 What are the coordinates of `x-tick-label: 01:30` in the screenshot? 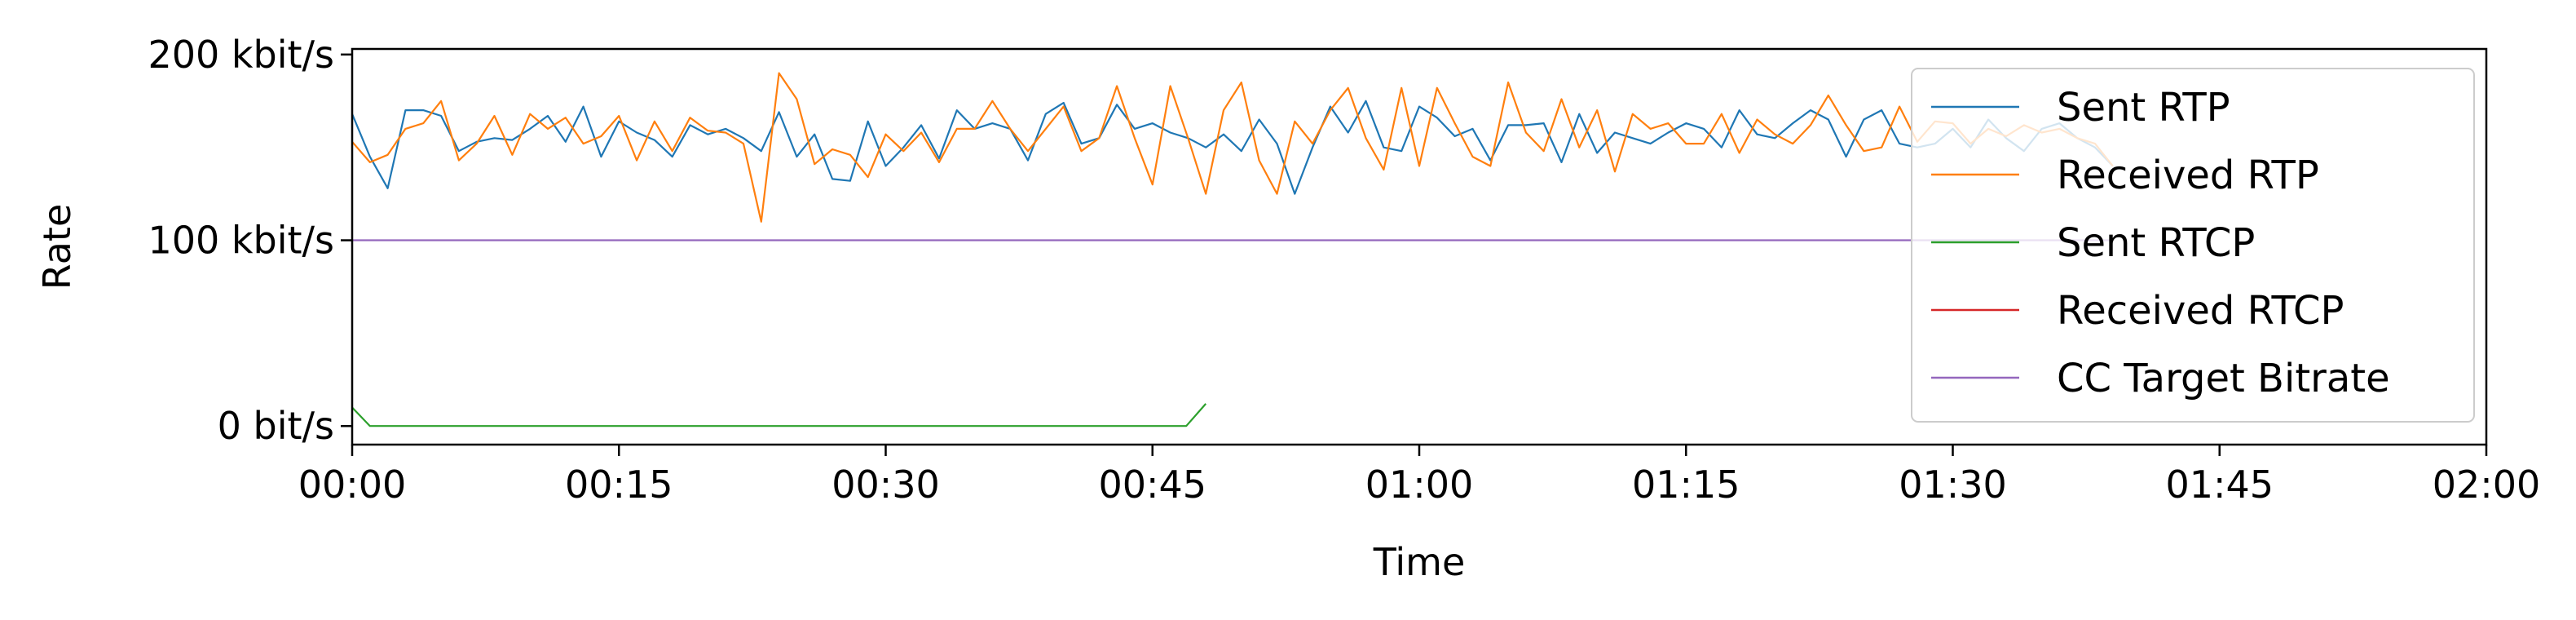 It's located at (1953, 485).